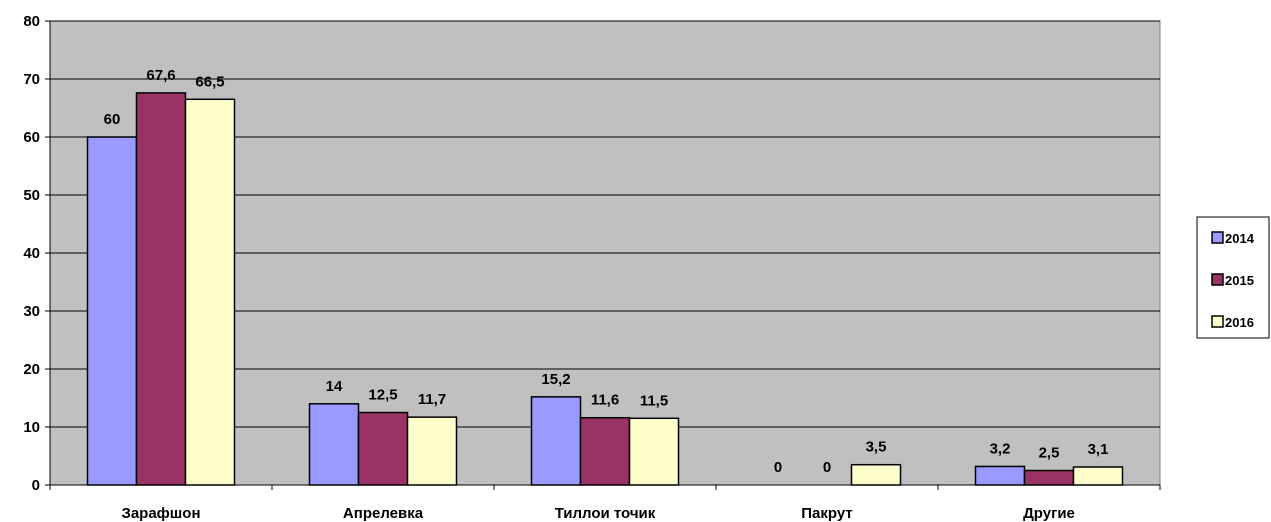 The width and height of the screenshot is (1271, 522). What do you see at coordinates (383, 513) in the screenshot?
I see `category-label-1: Апрелевка` at bounding box center [383, 513].